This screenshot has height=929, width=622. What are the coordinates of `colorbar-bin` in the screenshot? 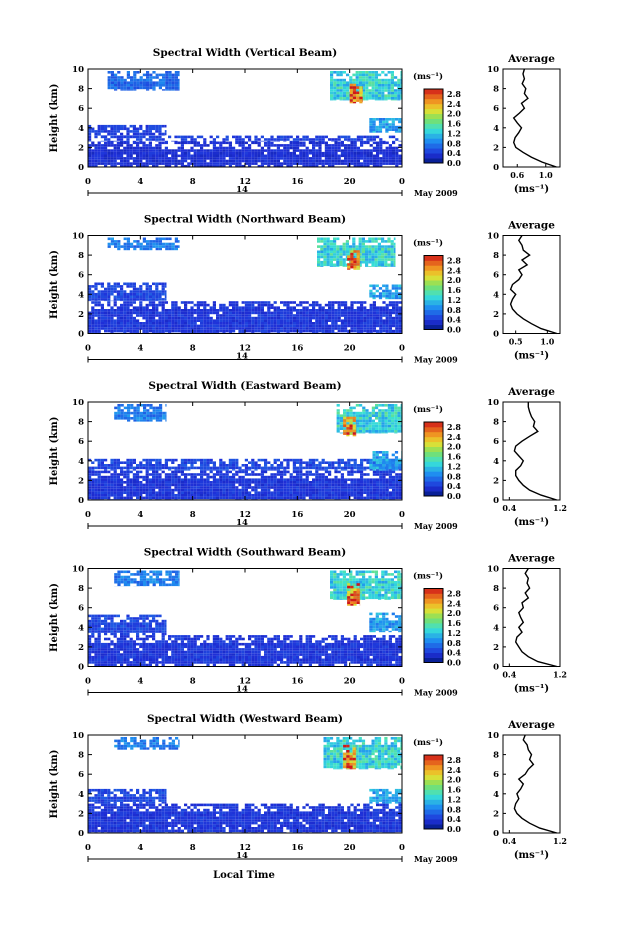 It's located at (433, 268).